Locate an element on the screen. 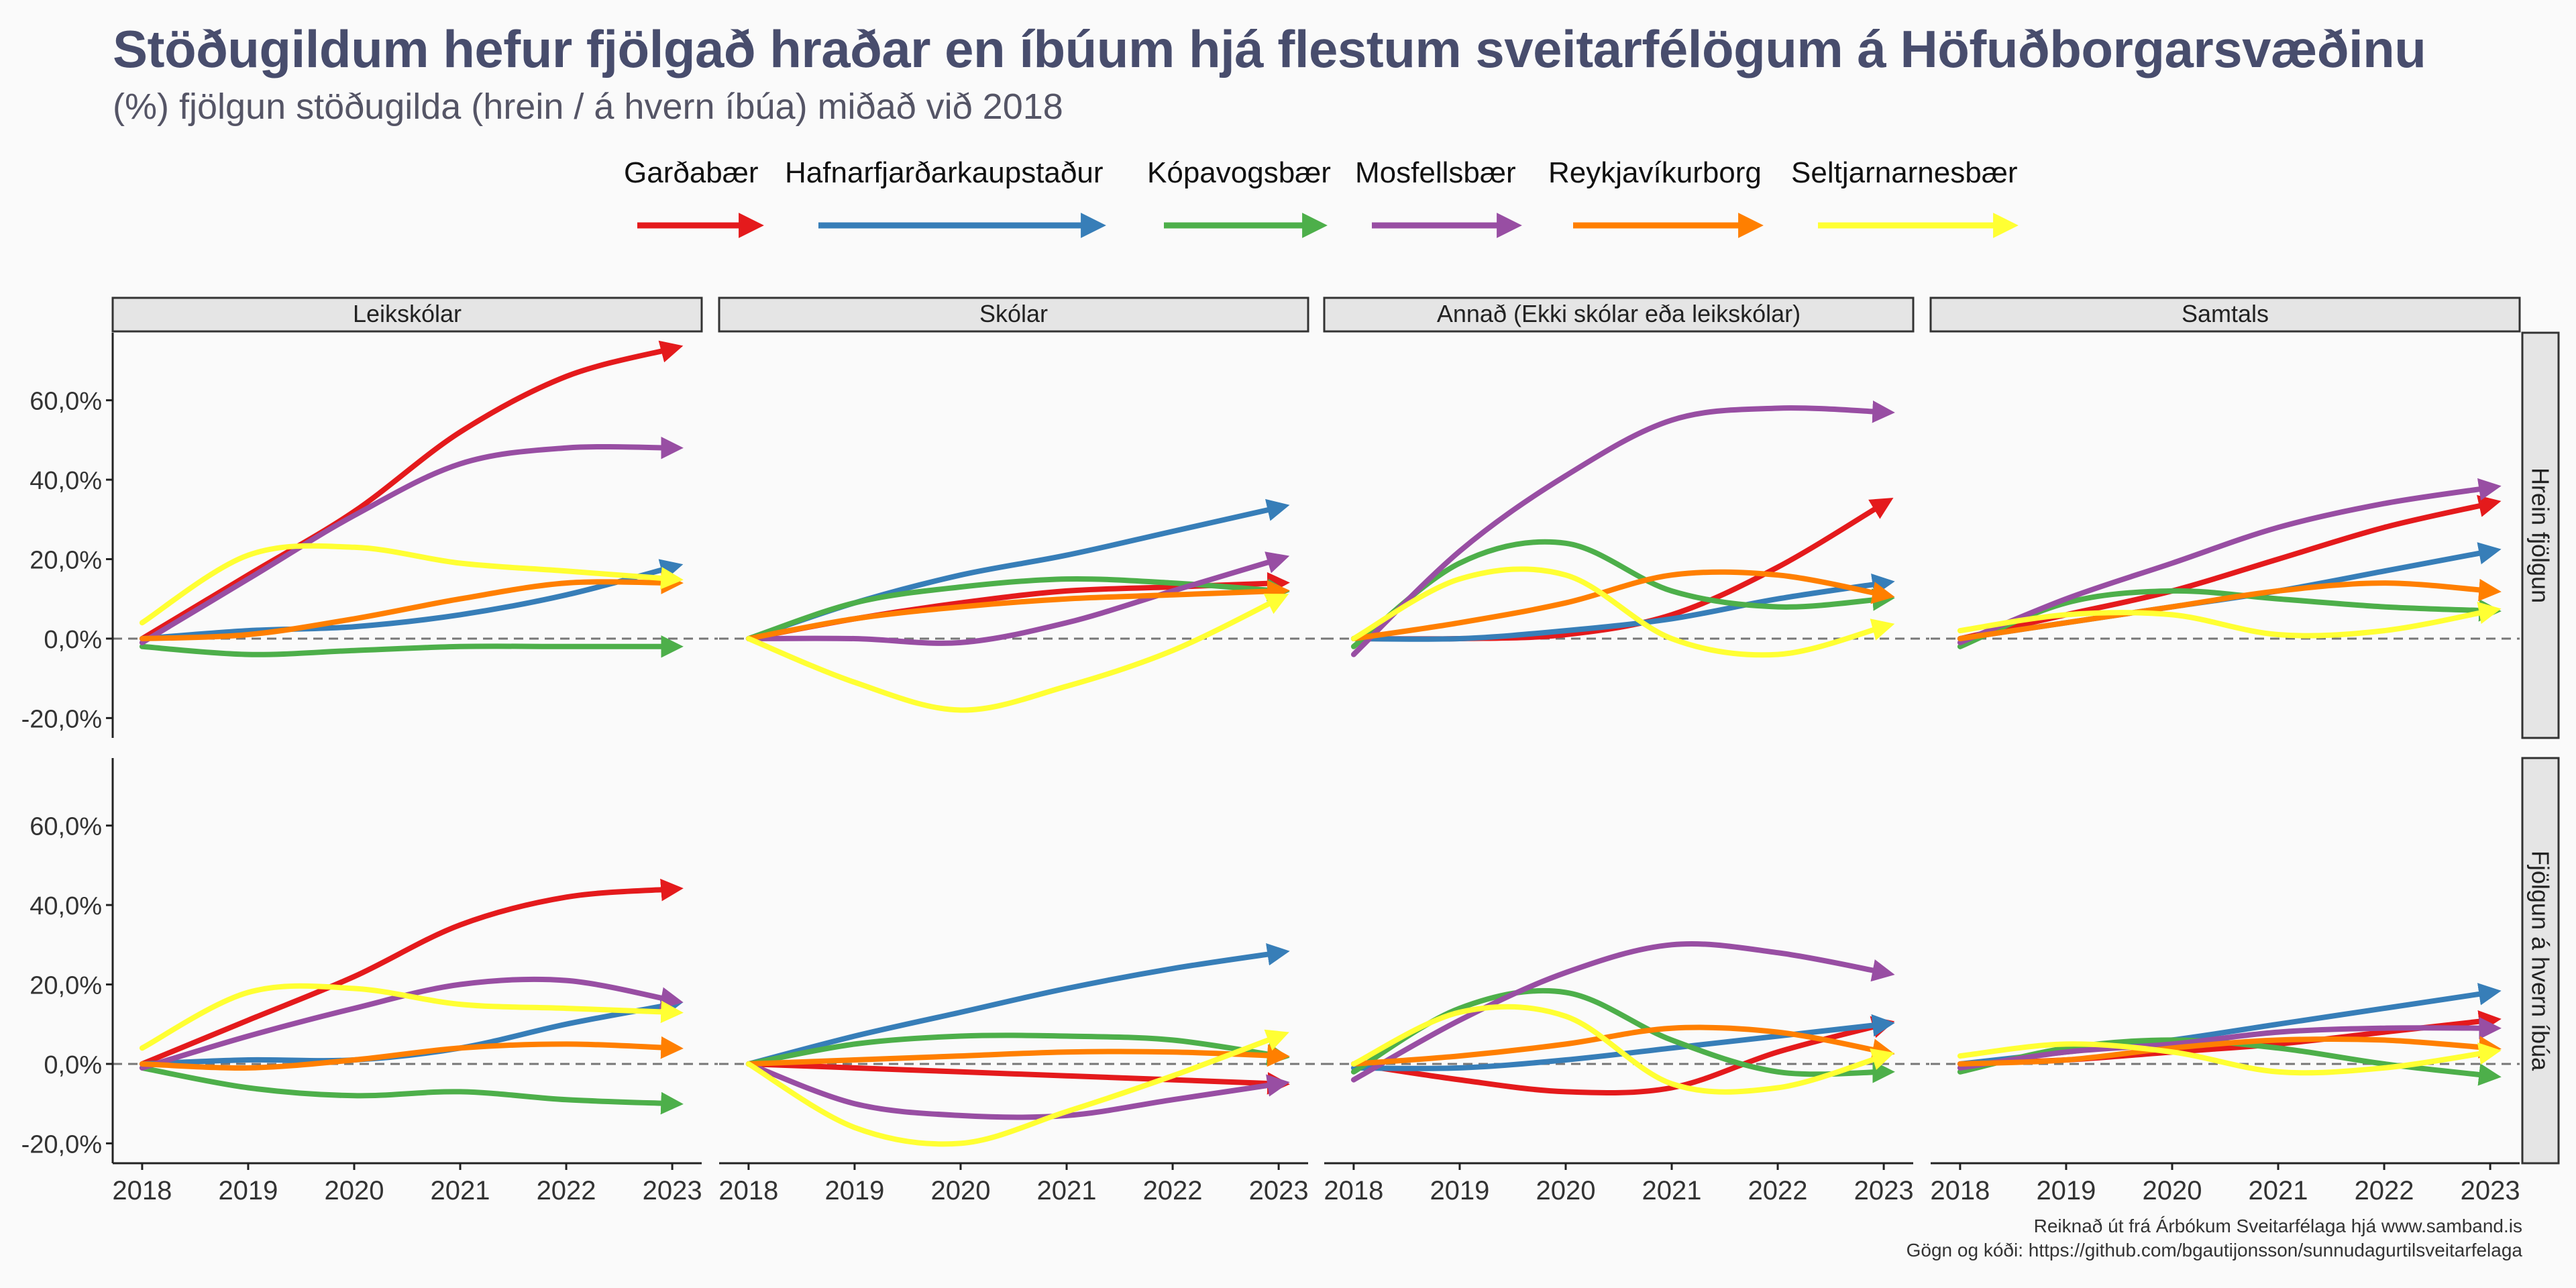 The height and width of the screenshot is (1288, 2576). strip-label-annad-ekki-skolar-eda-leikskolar: Annað (Ekki skólar eða leikskólar) is located at coordinates (1619, 313).